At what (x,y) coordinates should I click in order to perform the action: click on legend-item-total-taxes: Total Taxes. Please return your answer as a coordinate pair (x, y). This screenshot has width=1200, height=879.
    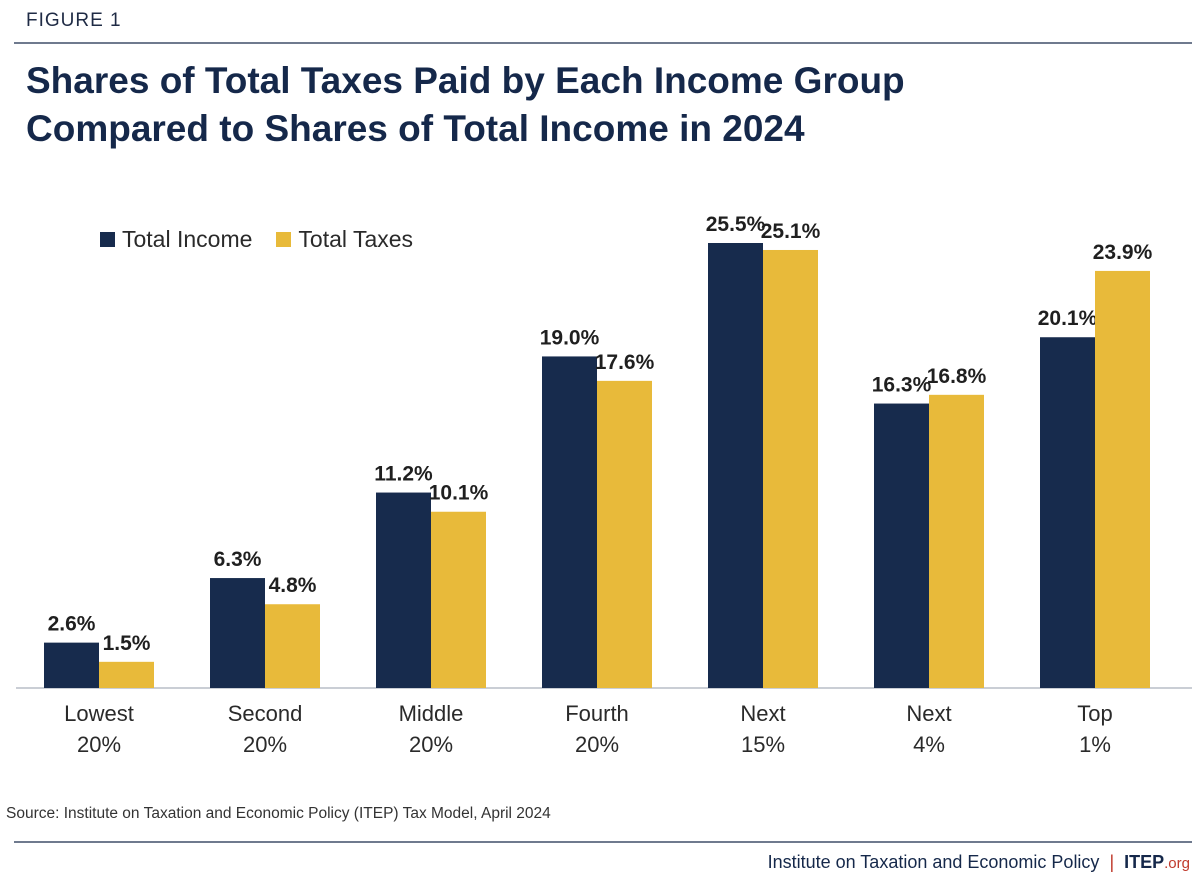
    Looking at the image, I should click on (344, 239).